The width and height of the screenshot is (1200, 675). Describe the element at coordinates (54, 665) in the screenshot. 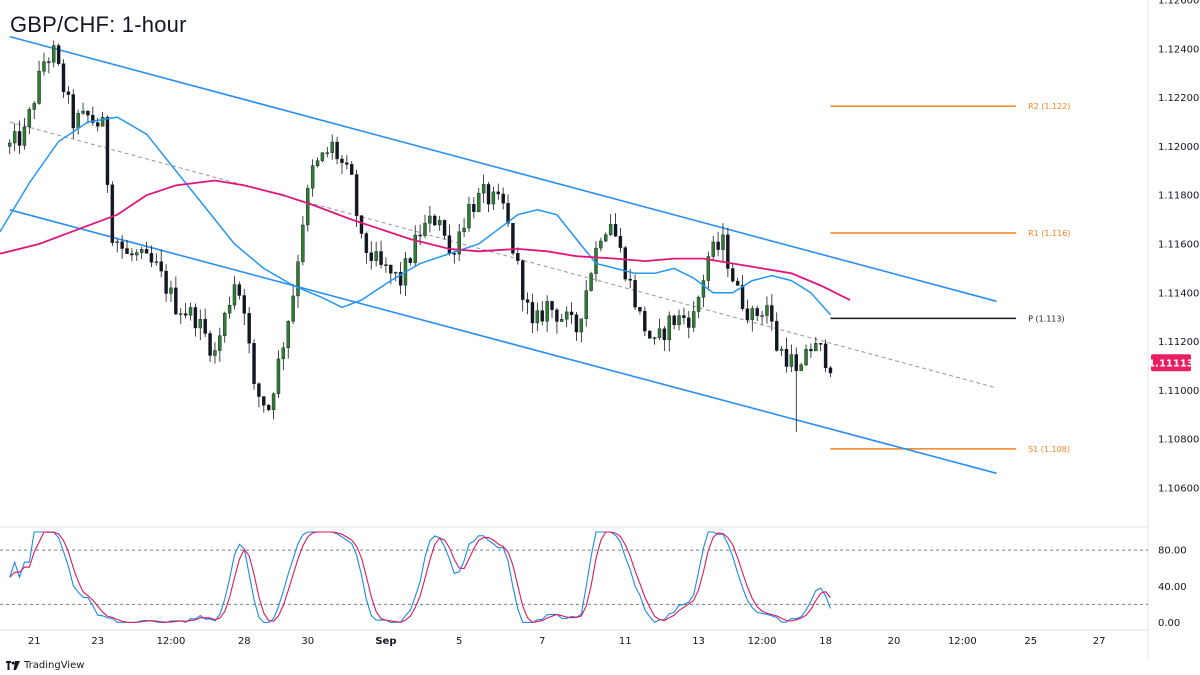

I see `tradingview-label: TradingView` at that location.